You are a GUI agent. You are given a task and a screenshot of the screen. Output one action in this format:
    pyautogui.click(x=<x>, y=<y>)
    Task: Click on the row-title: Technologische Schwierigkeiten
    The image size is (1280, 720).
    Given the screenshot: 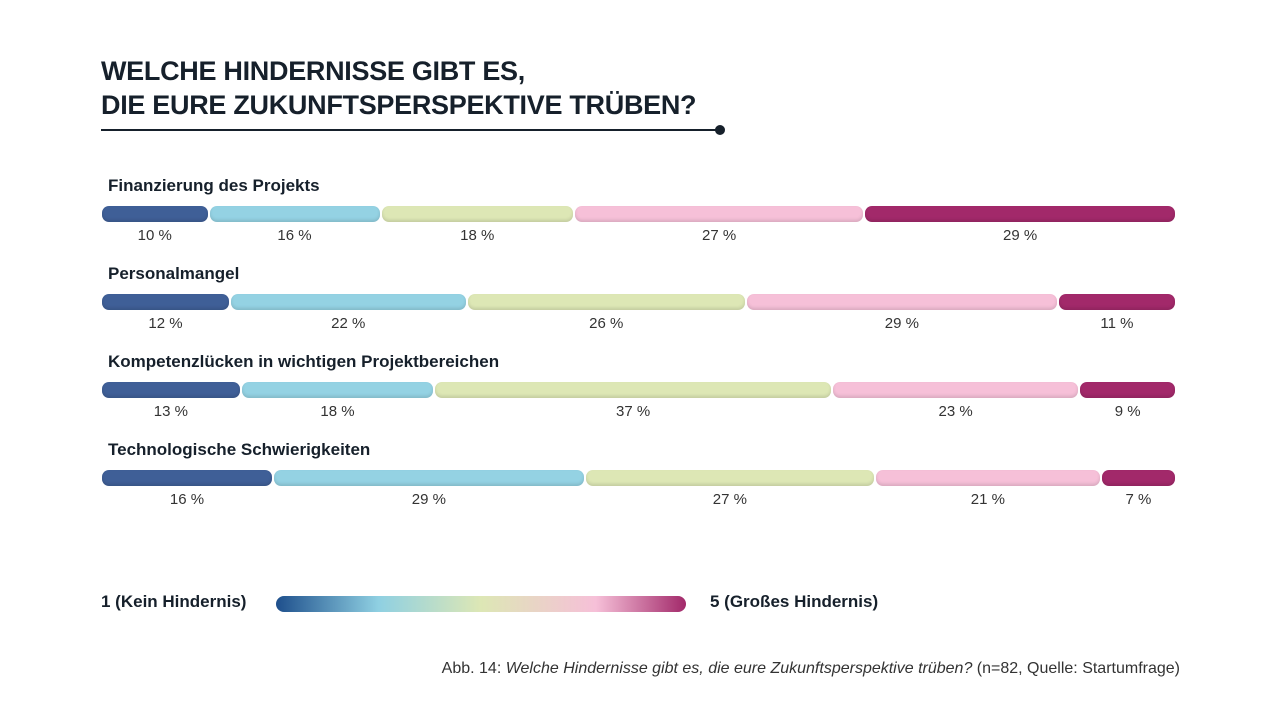 What is the action you would take?
    pyautogui.click(x=239, y=449)
    